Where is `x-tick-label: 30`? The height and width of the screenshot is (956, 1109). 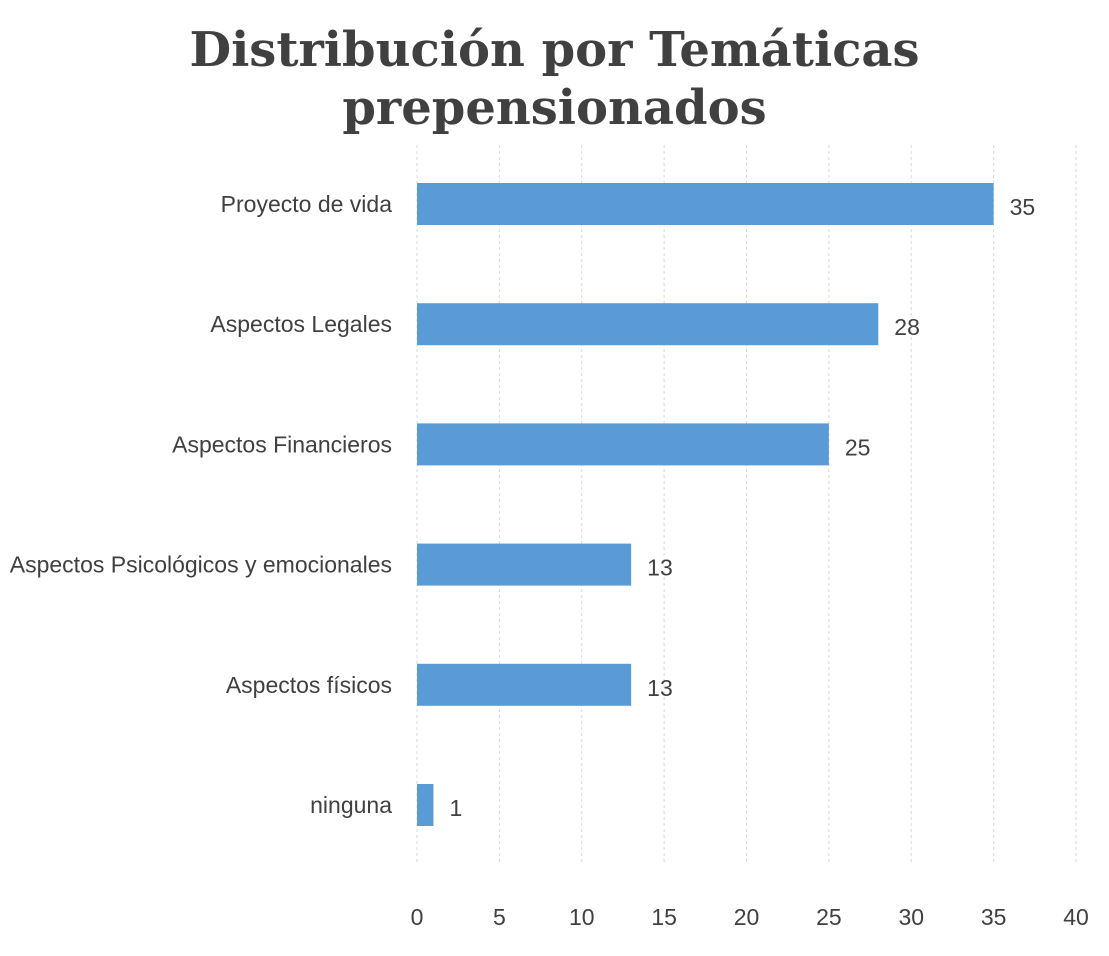
x-tick-label: 30 is located at coordinates (911, 917).